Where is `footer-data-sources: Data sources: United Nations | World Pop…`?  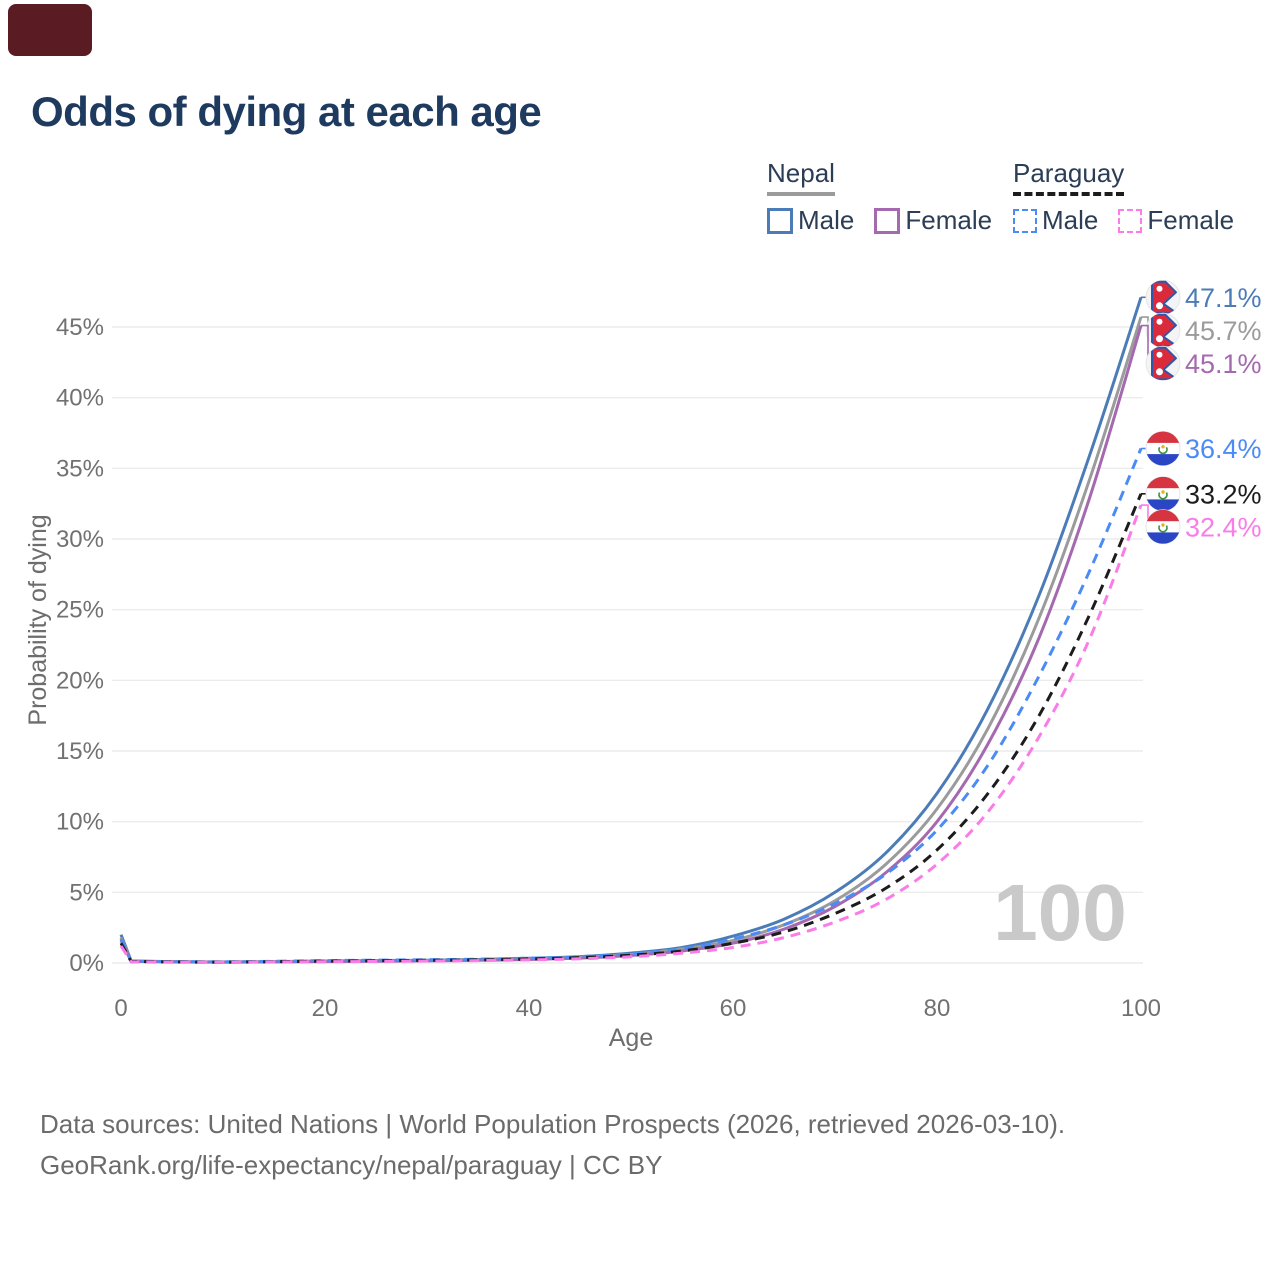 footer-data-sources: Data sources: United Nations | World Pop… is located at coordinates (553, 1124).